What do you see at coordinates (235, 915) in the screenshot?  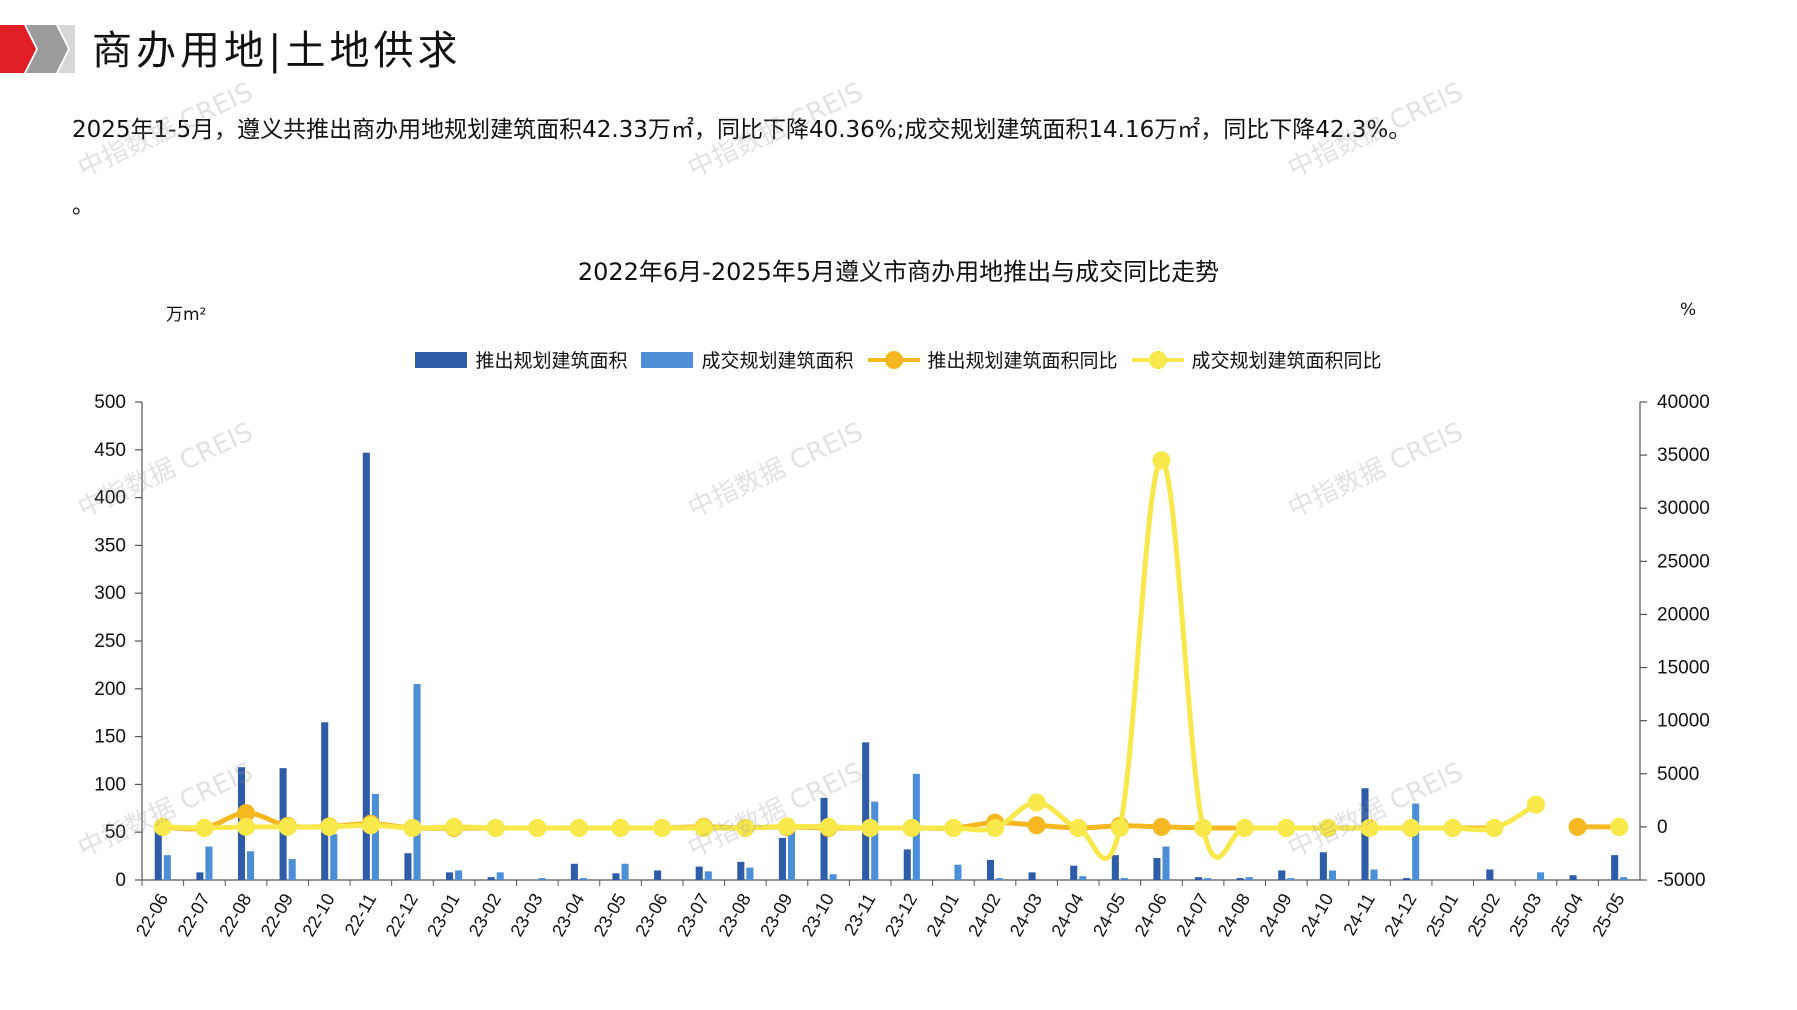 I see `x-tick-label: 22-08` at bounding box center [235, 915].